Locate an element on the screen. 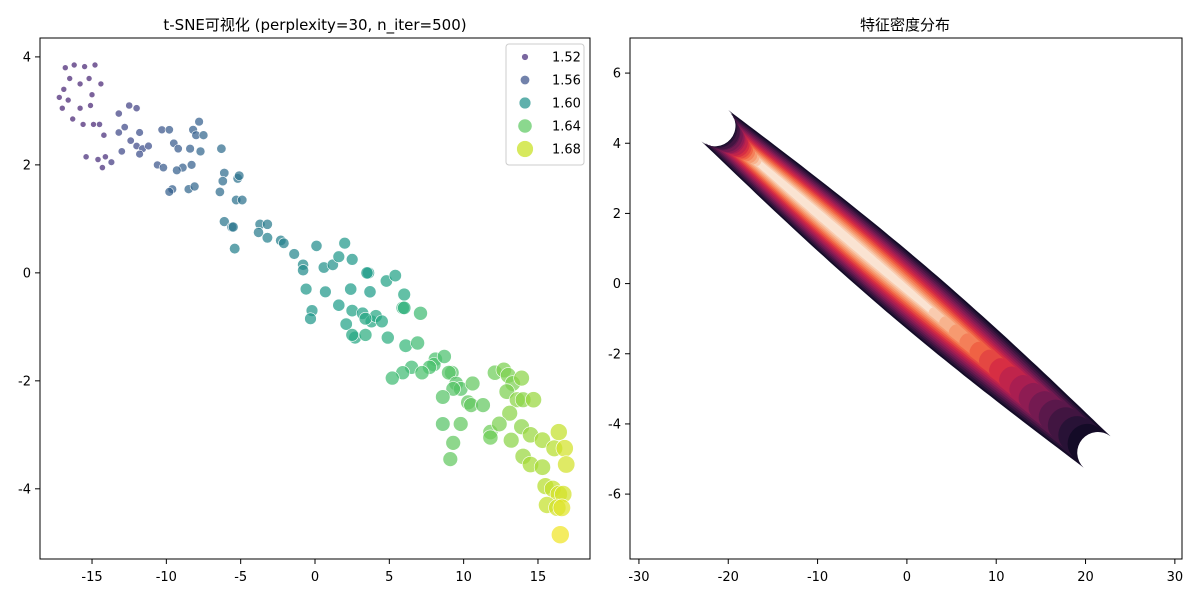 The width and height of the screenshot is (1200, 600). tsne-x-ticks: -15 -10 -5 0 5 10 15 is located at coordinates (313, 572).